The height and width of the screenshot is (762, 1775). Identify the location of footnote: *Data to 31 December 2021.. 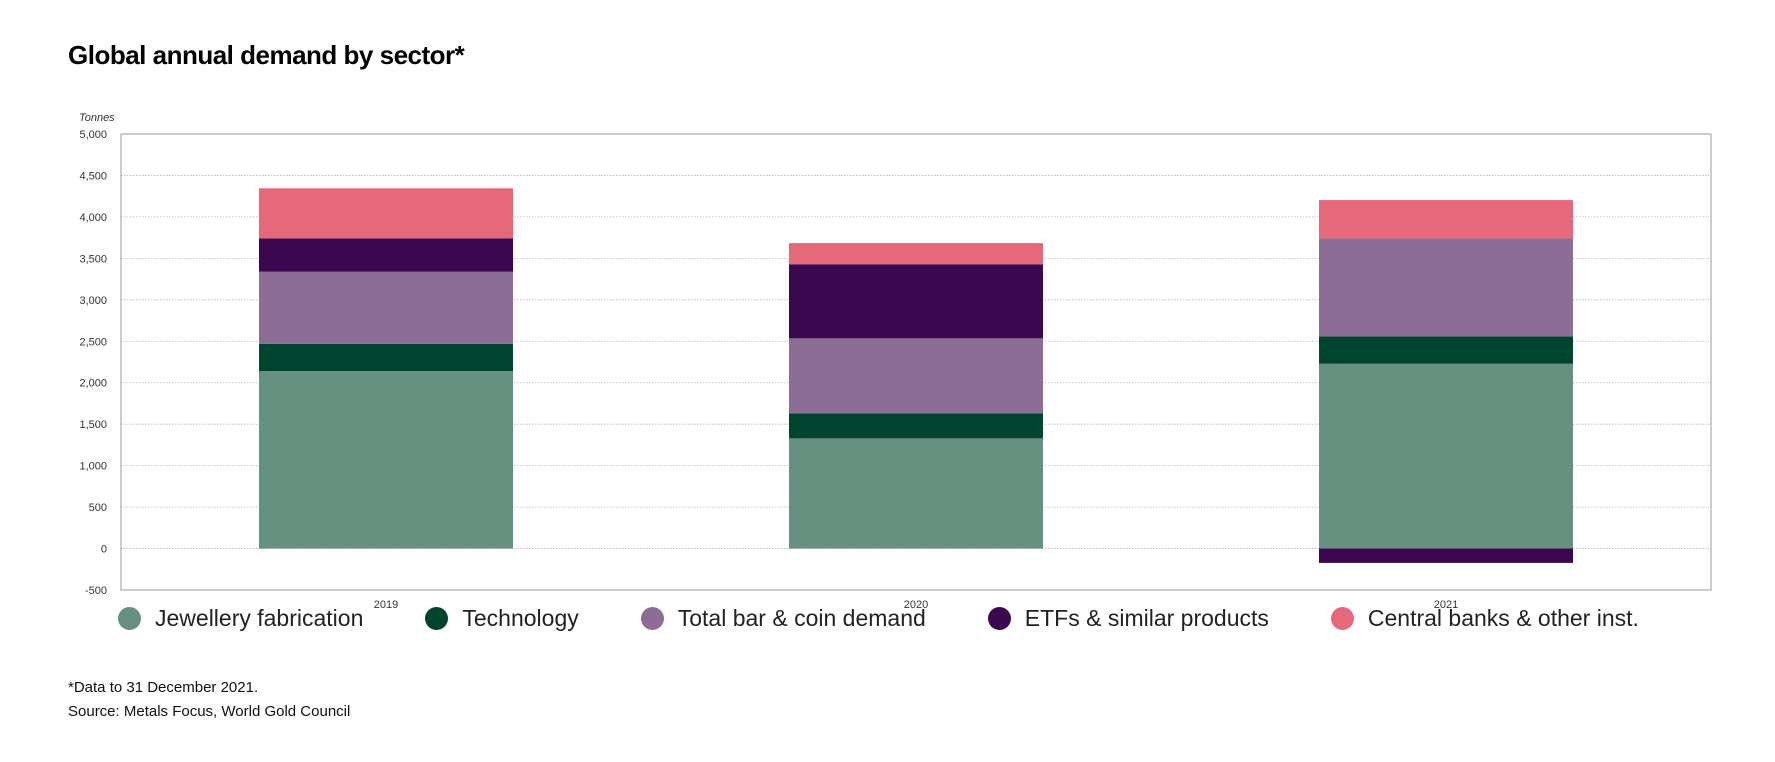
(163, 687).